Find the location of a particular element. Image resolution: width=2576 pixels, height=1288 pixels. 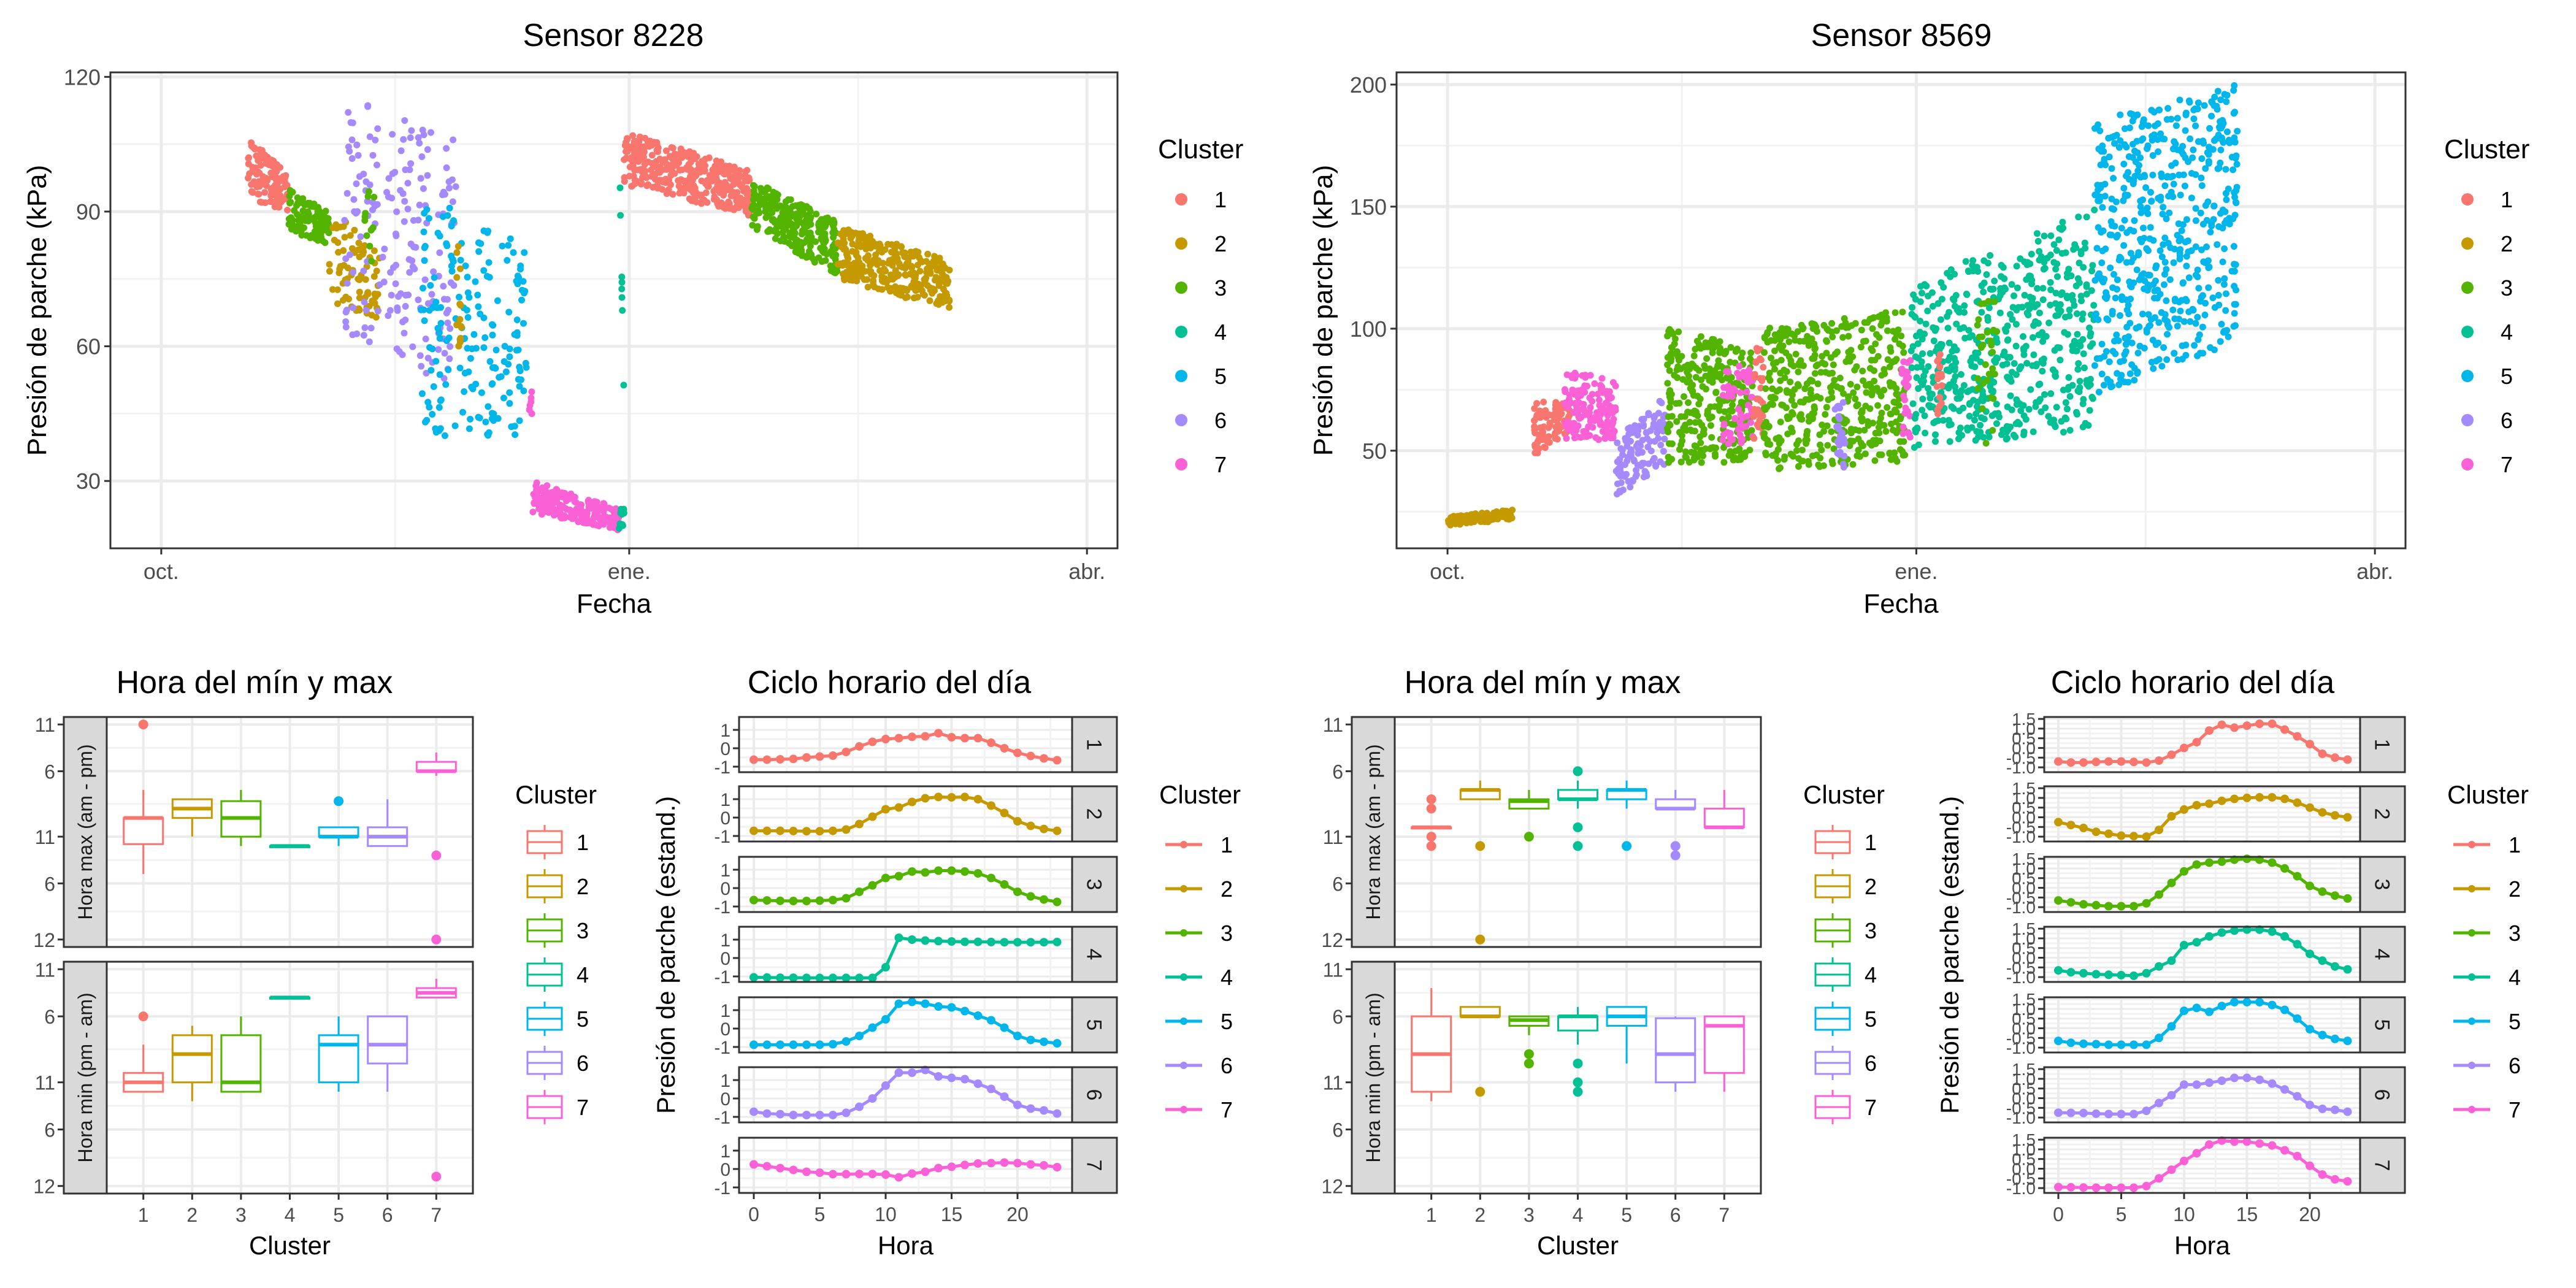

facet-panel-5: 510-1 is located at coordinates (916, 1027).